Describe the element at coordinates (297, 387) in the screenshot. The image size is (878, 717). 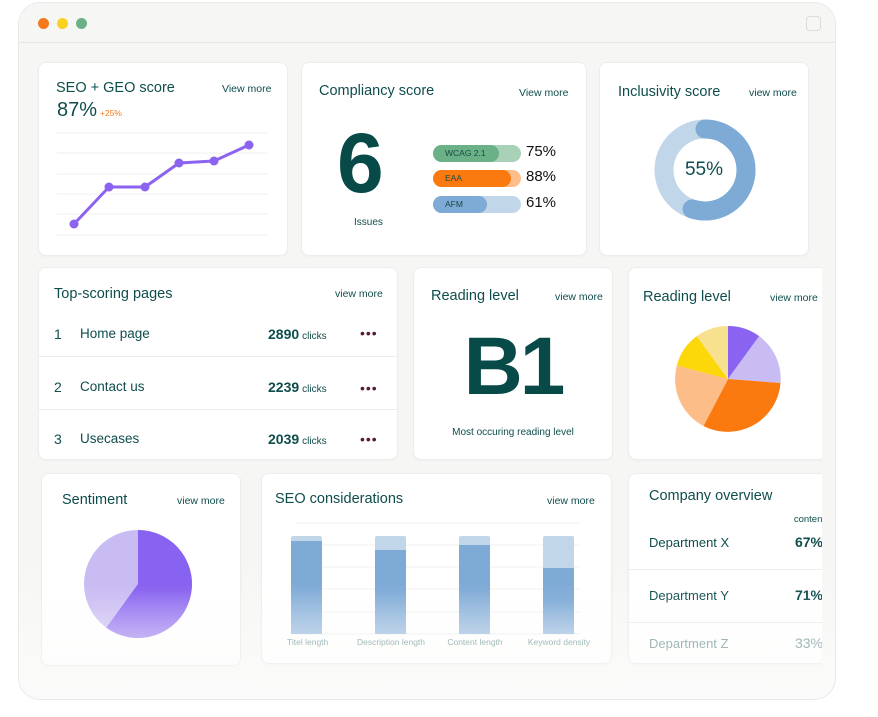
I see `page-clicks: 2239 clicks` at that location.